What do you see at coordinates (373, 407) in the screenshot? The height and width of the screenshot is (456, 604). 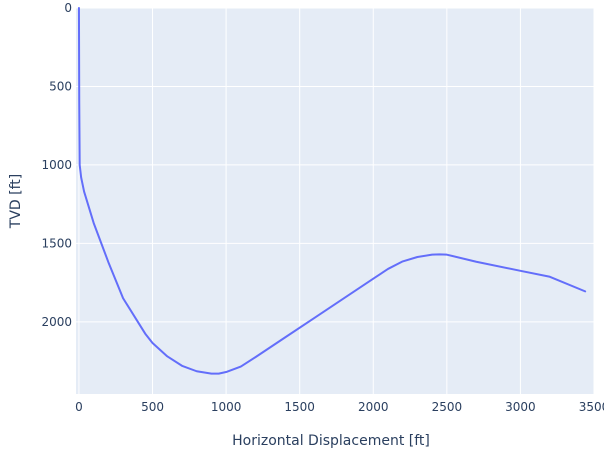 I see `x-tick-label: 2000` at bounding box center [373, 407].